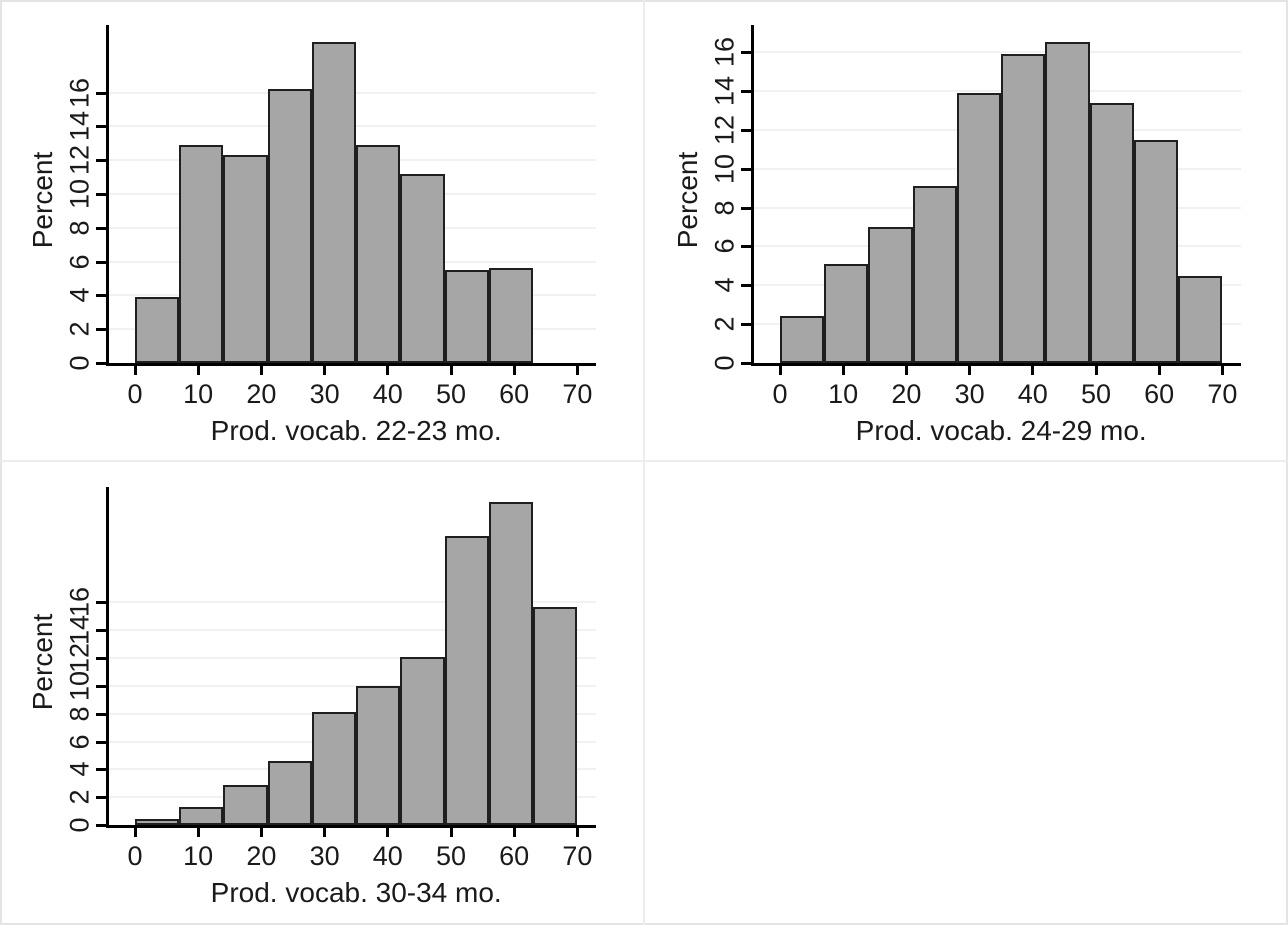  I want to click on y-axis-title: Percent, so click(42, 662).